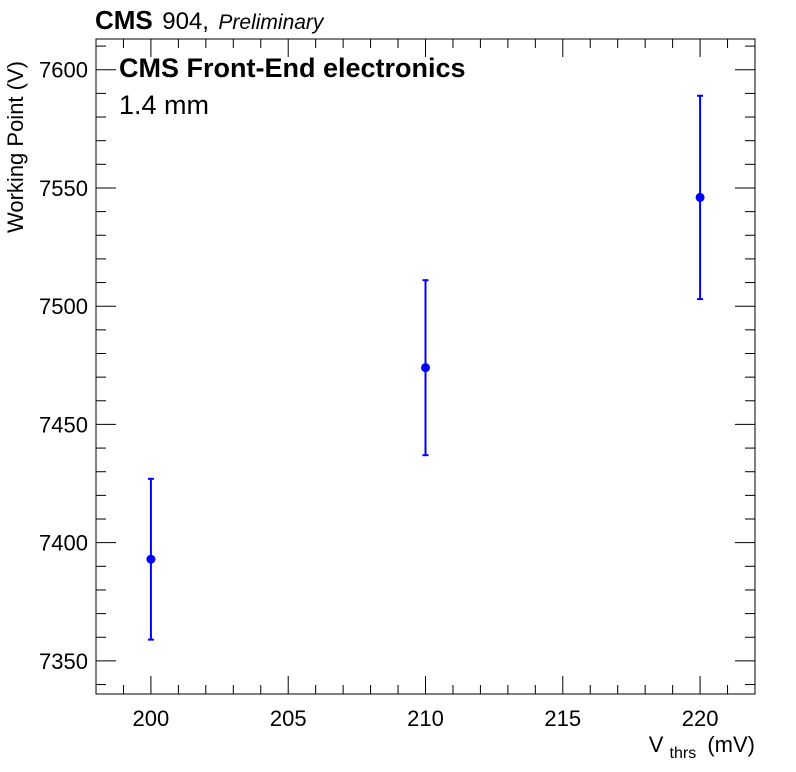  What do you see at coordinates (731, 744) in the screenshot?
I see `x-axis-title-unit: (mV)` at bounding box center [731, 744].